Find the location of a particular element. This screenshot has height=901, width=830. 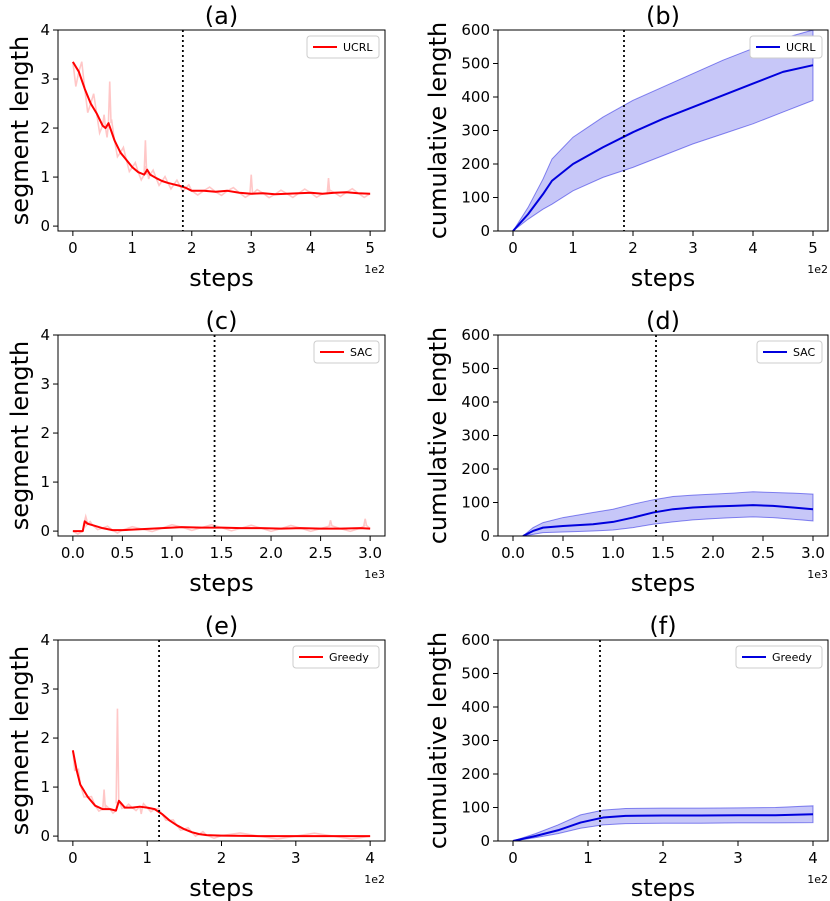

panel-title: (b) is located at coordinates (663, 16).